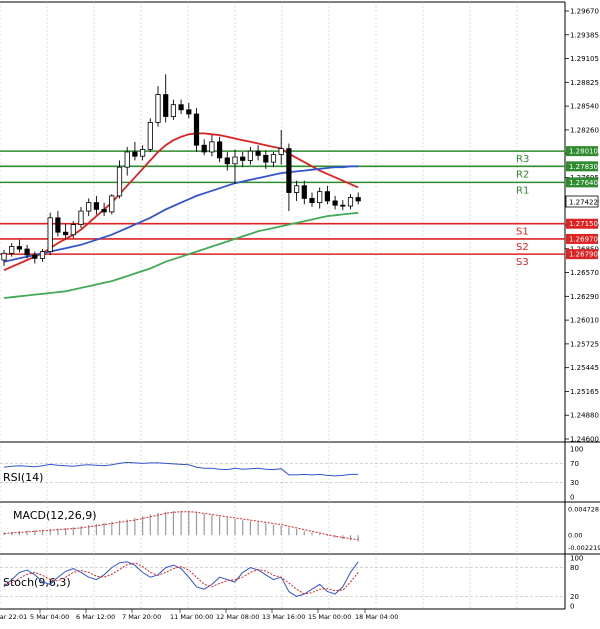 The image size is (600, 629). What do you see at coordinates (583, 167) in the screenshot?
I see `level-price-r2: 1.27830` at bounding box center [583, 167].